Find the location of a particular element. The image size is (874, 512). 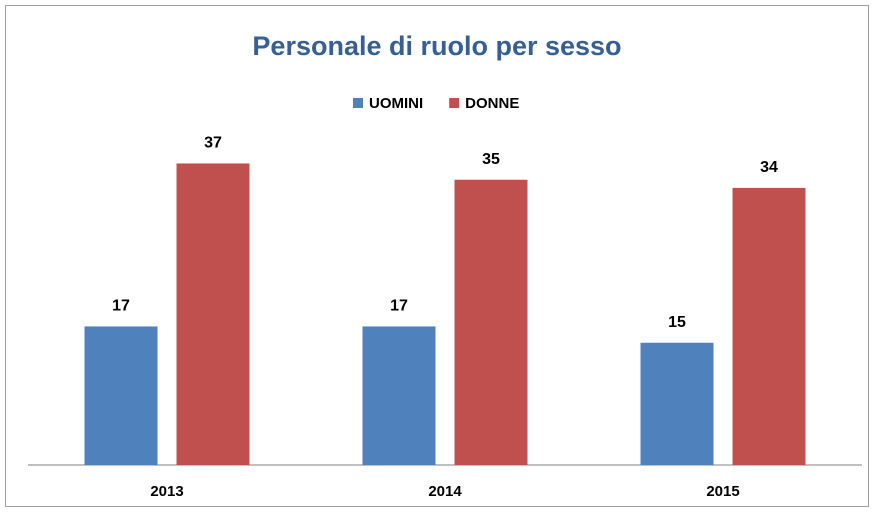

data-label: 37 is located at coordinates (213, 143).